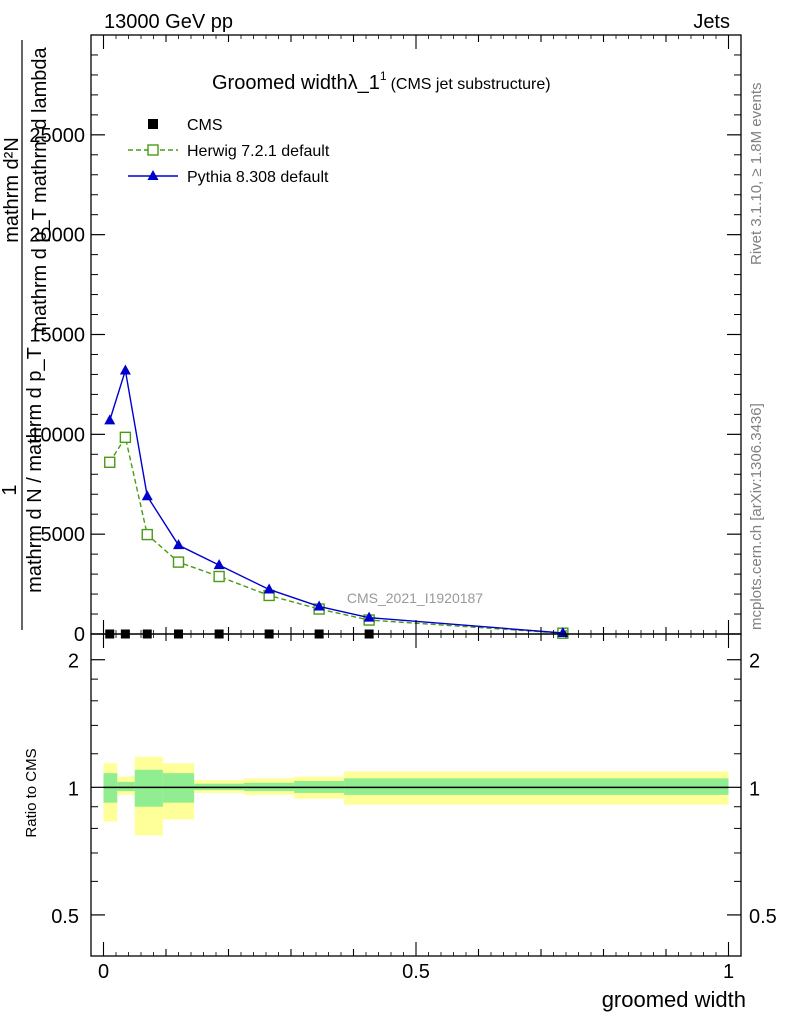  I want to click on ratio-plot-bands, so click(416, 796).